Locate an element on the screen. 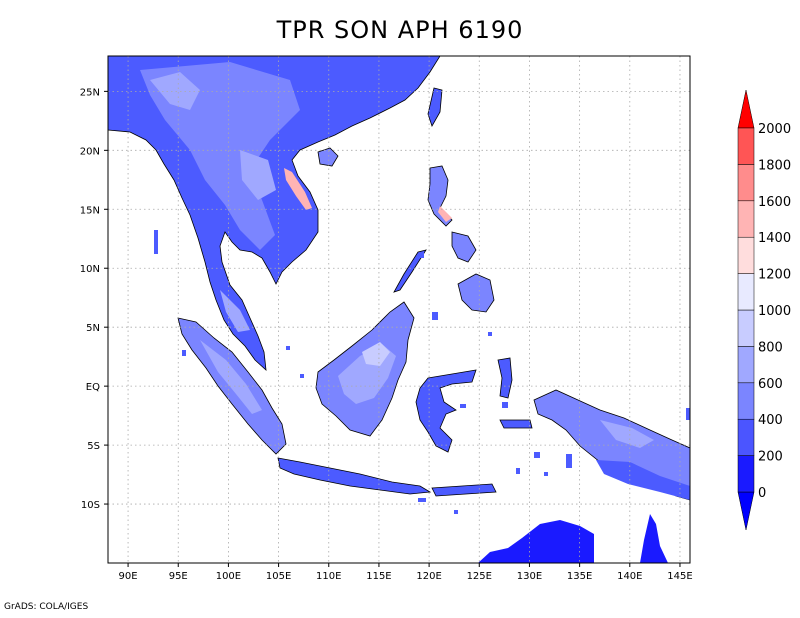  colorbar-label: 2000 is located at coordinates (774, 129).